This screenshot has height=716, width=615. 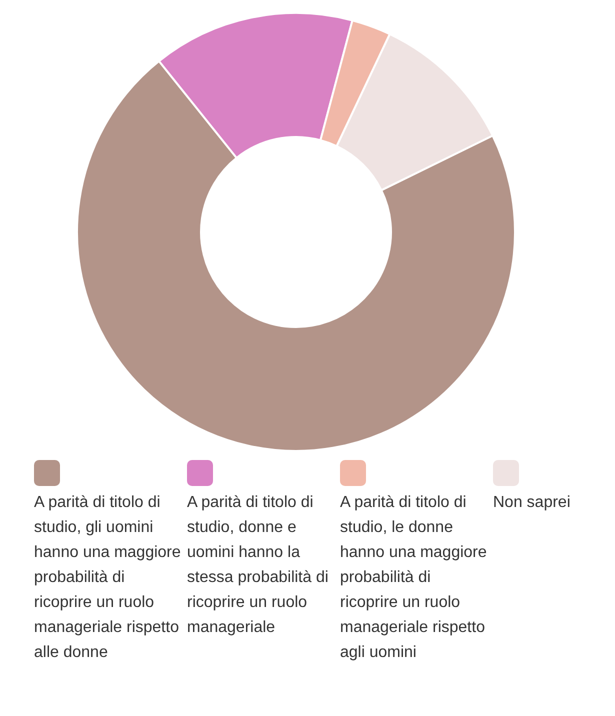 What do you see at coordinates (532, 503) in the screenshot?
I see `legend-label: Non saprei` at bounding box center [532, 503].